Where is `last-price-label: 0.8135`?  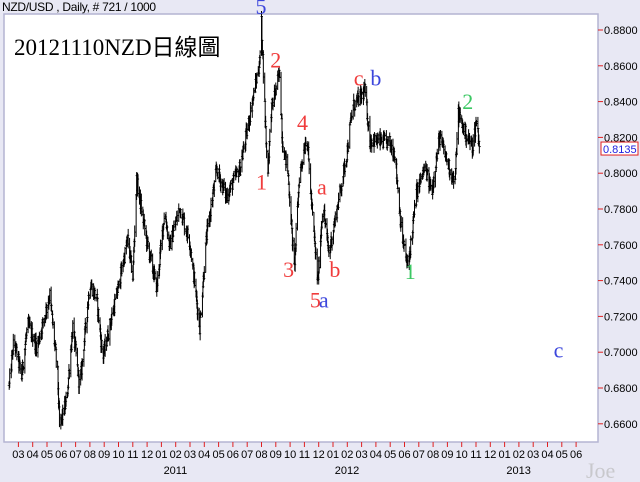
last-price-label: 0.8135 is located at coordinates (620, 150).